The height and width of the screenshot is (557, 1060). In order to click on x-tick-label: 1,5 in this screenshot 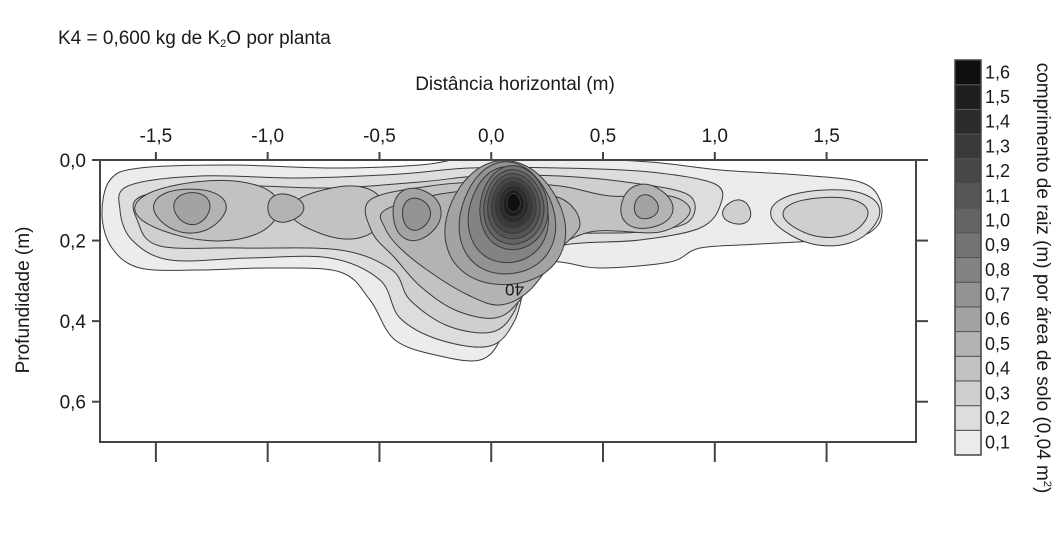, I will do `click(826, 136)`.